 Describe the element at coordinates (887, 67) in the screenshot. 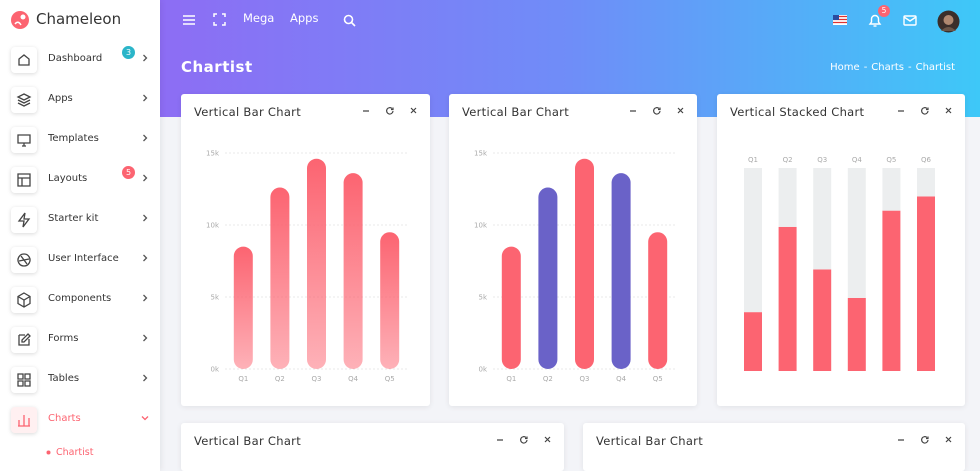

I see `breadcrumb-item: Charts` at that location.